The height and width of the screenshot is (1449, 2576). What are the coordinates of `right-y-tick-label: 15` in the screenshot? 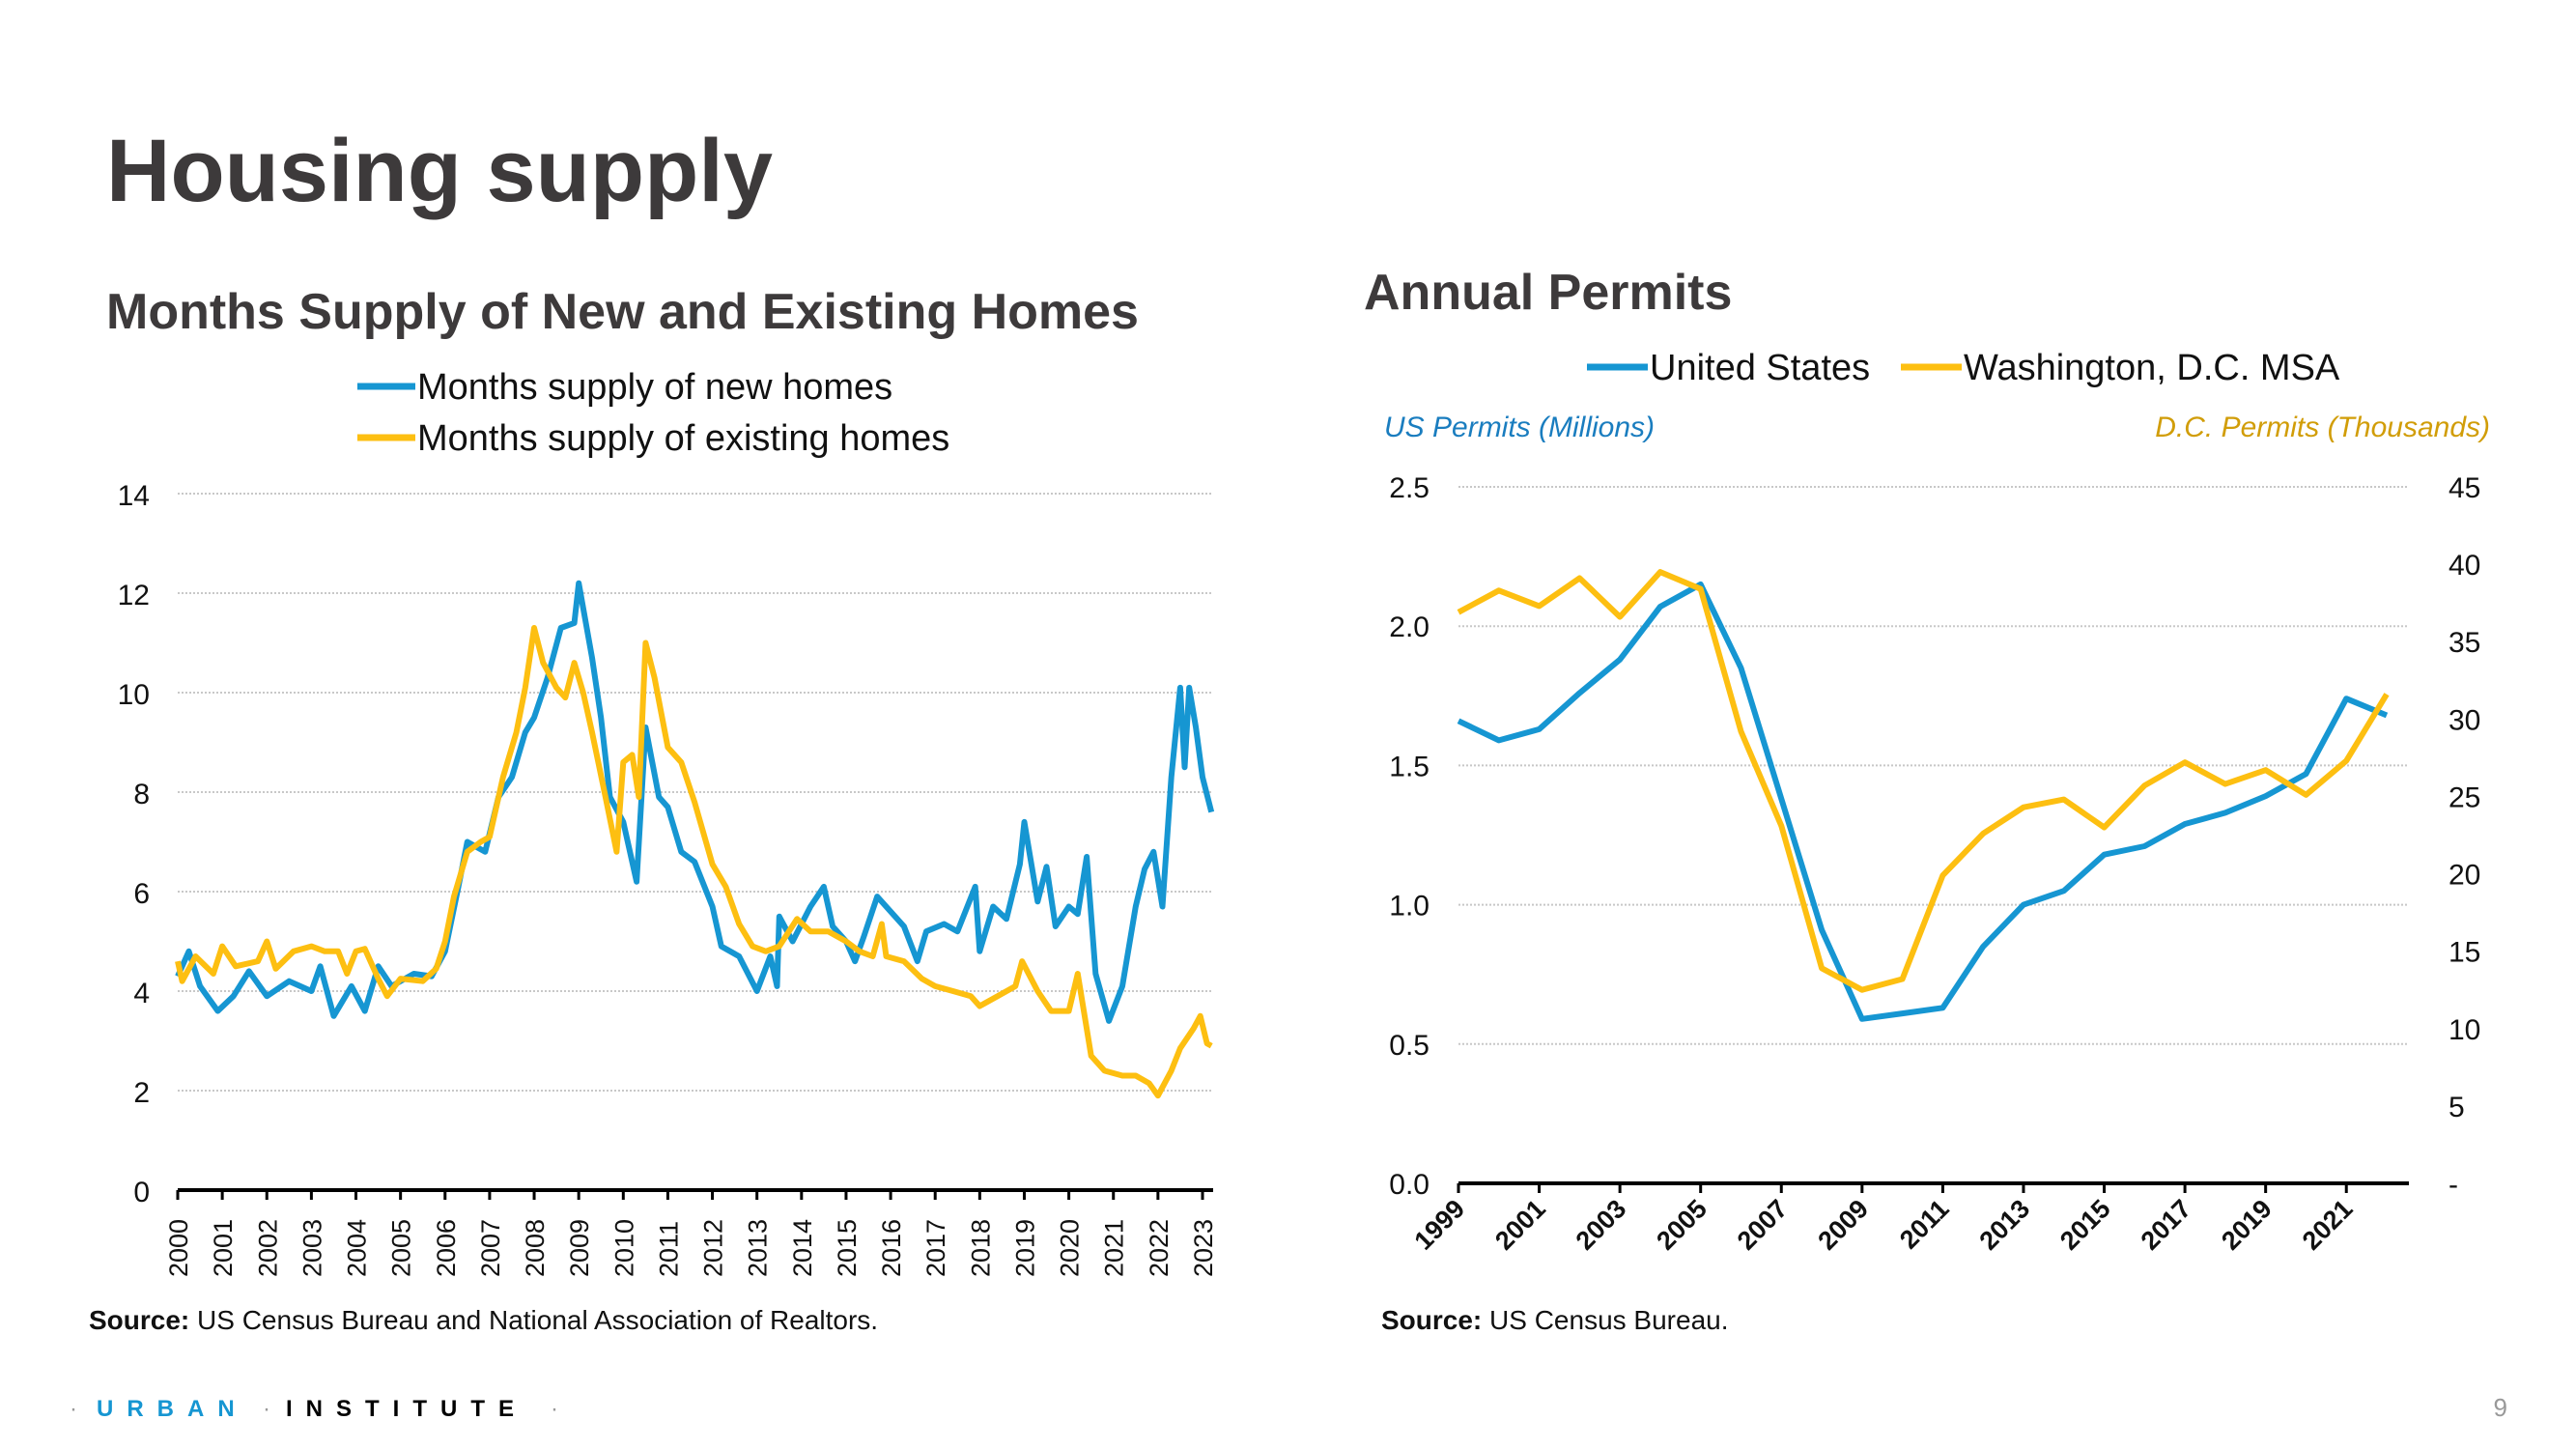 It's located at (2464, 953).